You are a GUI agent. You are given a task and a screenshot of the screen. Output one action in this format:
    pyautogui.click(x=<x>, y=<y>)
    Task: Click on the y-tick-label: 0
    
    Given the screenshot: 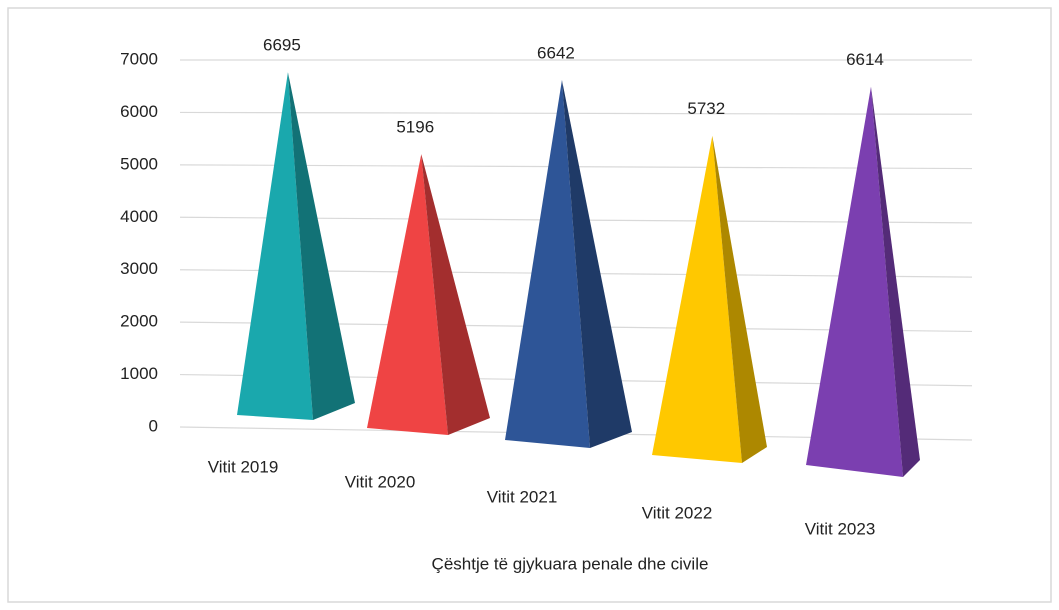 What is the action you would take?
    pyautogui.click(x=153, y=425)
    